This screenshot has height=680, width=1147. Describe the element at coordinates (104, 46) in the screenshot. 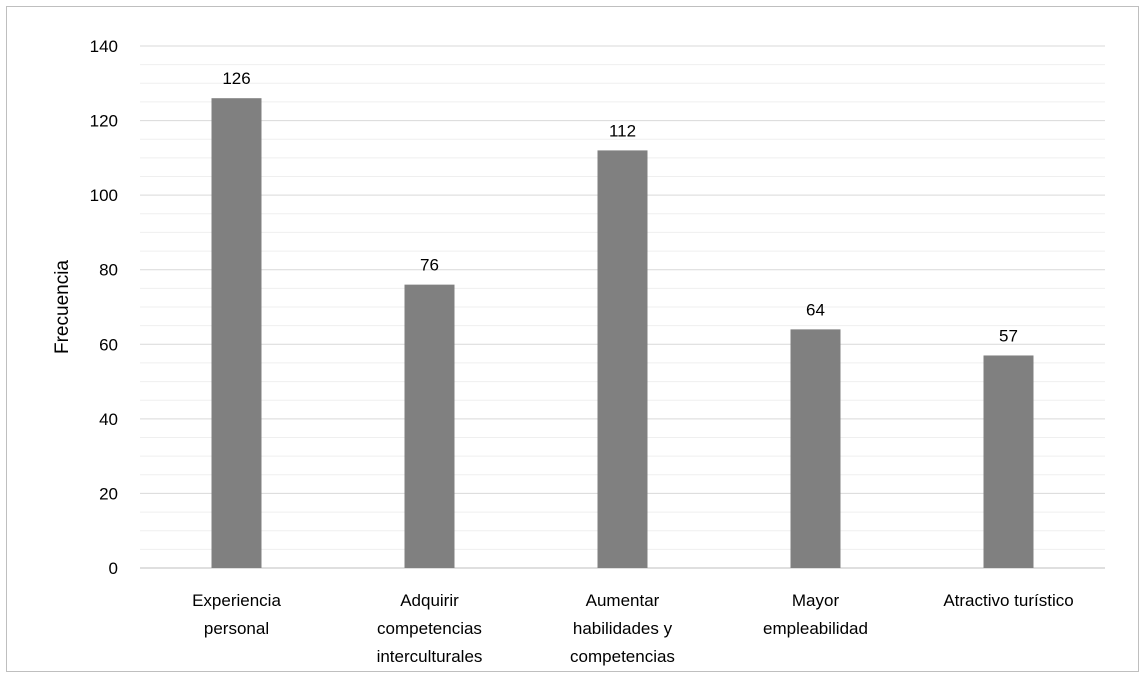

I see `y-tick-label: 140` at that location.